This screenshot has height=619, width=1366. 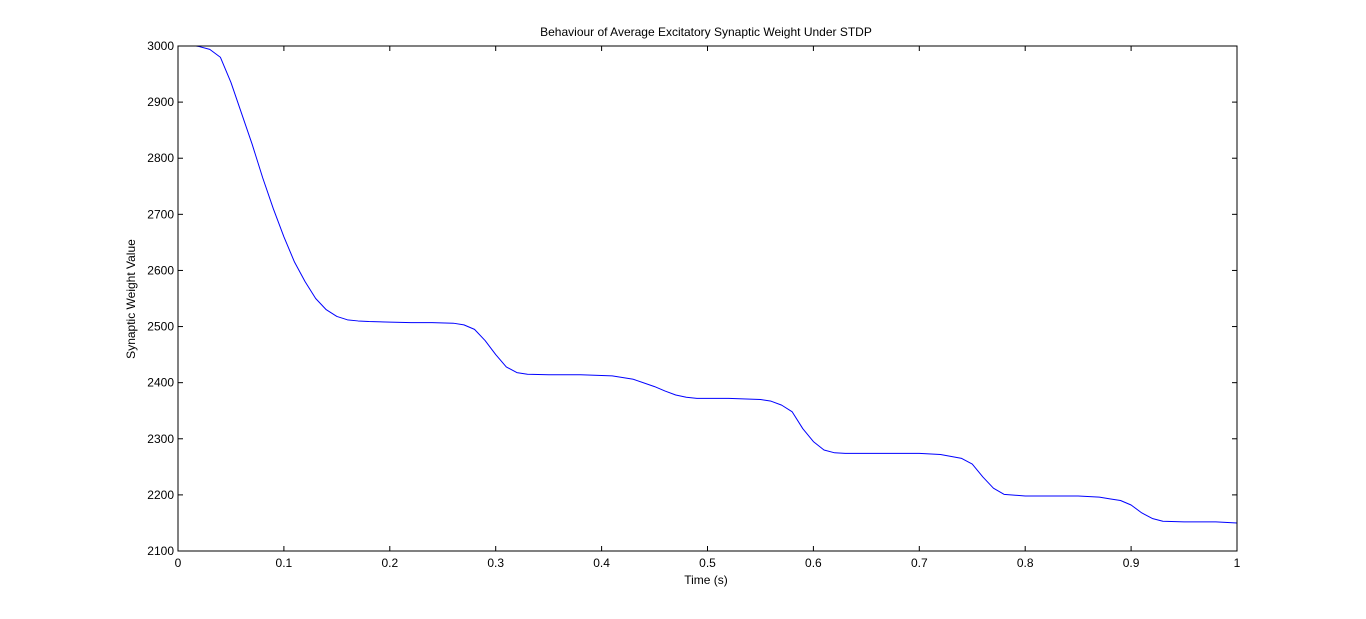 What do you see at coordinates (160, 495) in the screenshot?
I see `y-tick-label: 2200` at bounding box center [160, 495].